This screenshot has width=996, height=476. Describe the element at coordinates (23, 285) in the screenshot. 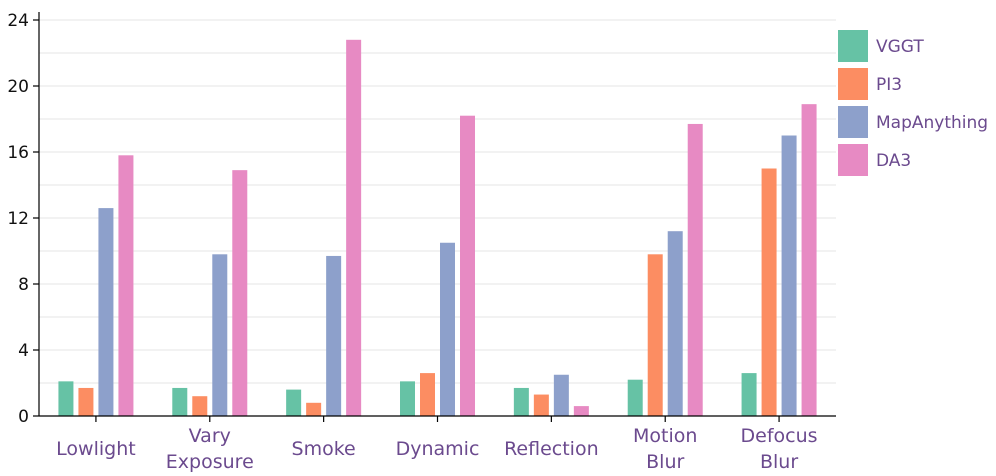

I see `y-tick-label: 8` at that location.